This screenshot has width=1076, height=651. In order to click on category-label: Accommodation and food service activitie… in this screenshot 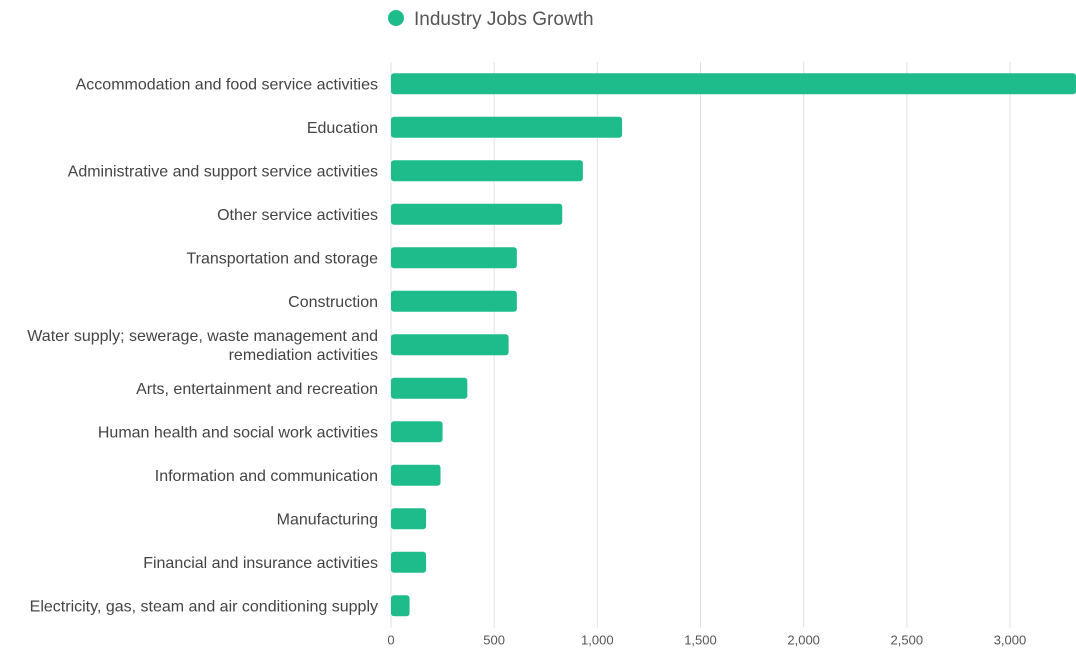, I will do `click(227, 84)`.